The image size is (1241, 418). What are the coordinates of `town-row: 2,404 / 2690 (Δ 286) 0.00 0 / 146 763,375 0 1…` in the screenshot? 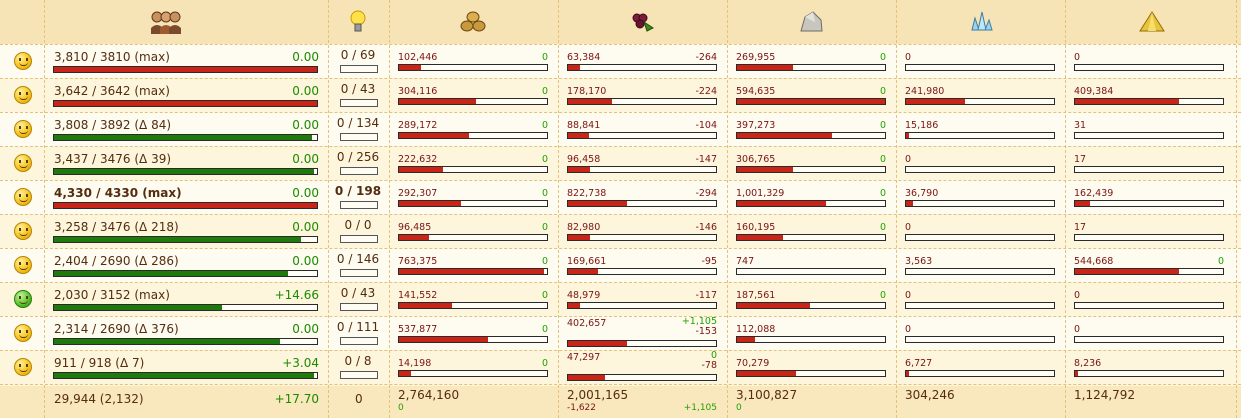 It's located at (620, 265).